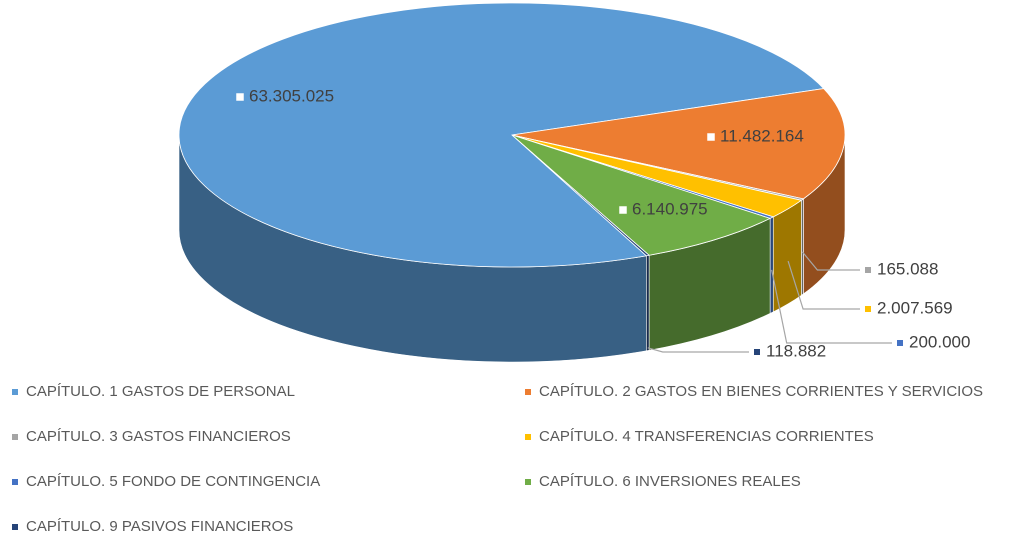 Image resolution: width=1024 pixels, height=533 pixels. I want to click on legend-label: CAPÍTULO. 9 PASIVOS FINANCIEROS, so click(159, 525).